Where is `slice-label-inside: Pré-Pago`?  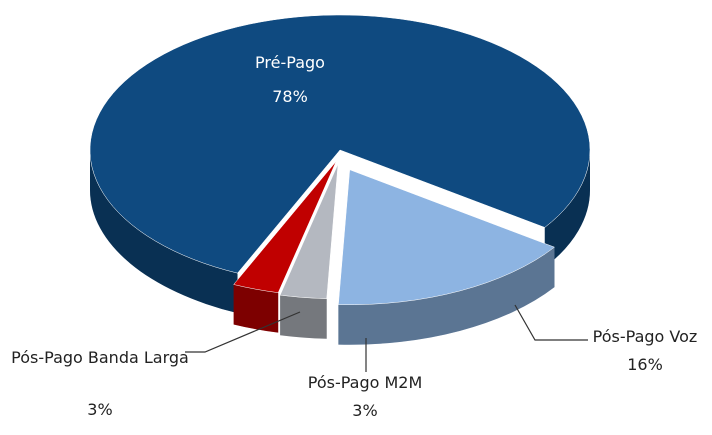 slice-label-inside: Pré-Pago is located at coordinates (290, 62).